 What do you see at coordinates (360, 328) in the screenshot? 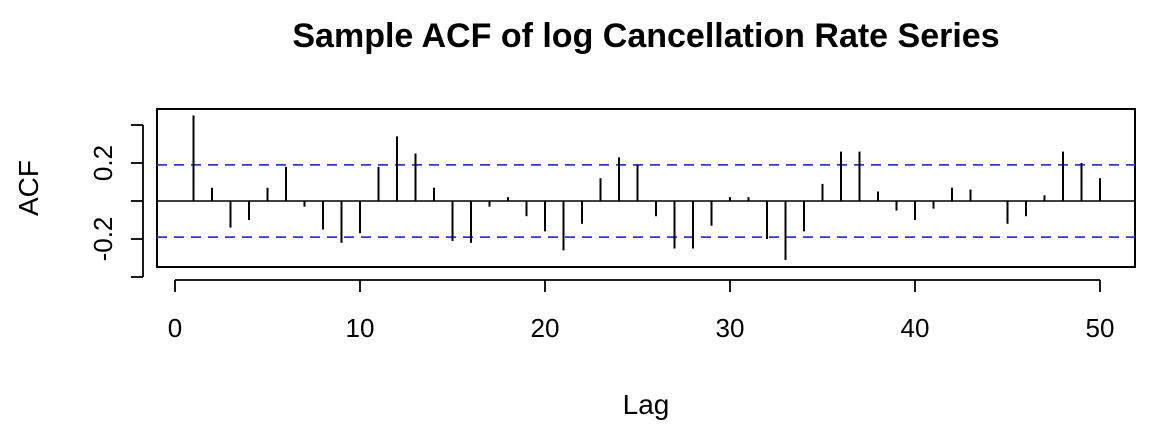
I see `x-tick-label: 10` at bounding box center [360, 328].